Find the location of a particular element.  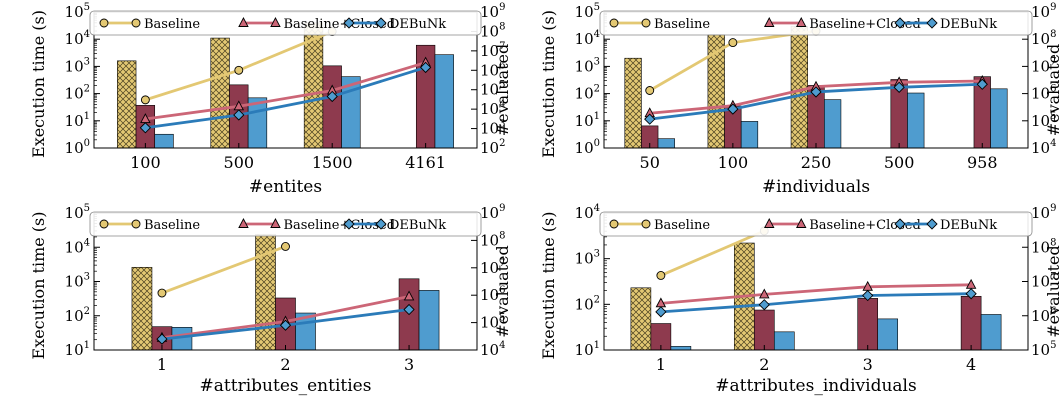

bar-closed is located at coordinates (764, 329).